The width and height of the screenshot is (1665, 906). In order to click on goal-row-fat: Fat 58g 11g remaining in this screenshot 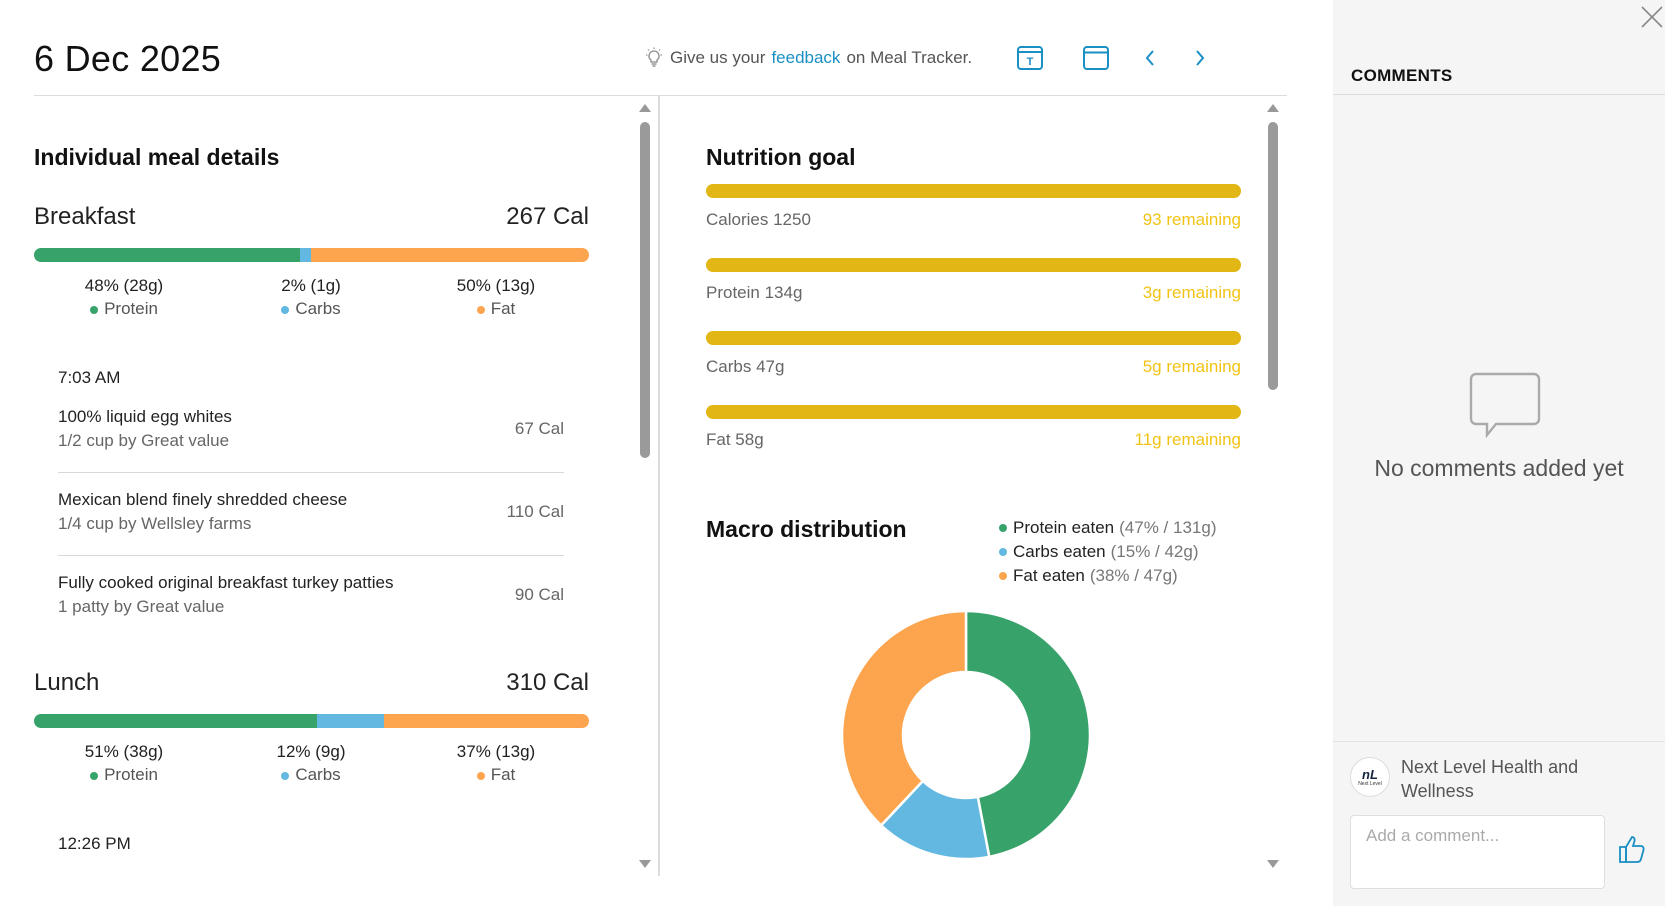, I will do `click(973, 440)`.